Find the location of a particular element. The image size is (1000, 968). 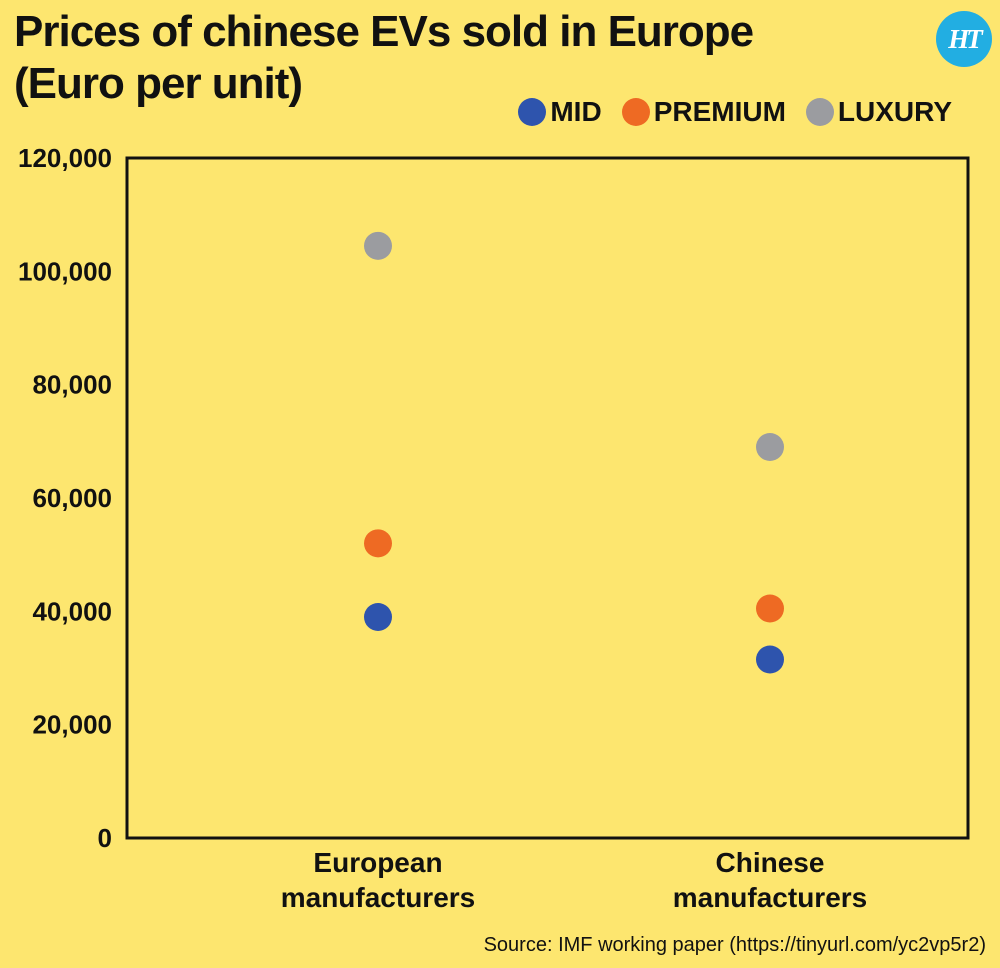

point-luxury-chinese is located at coordinates (770, 447).